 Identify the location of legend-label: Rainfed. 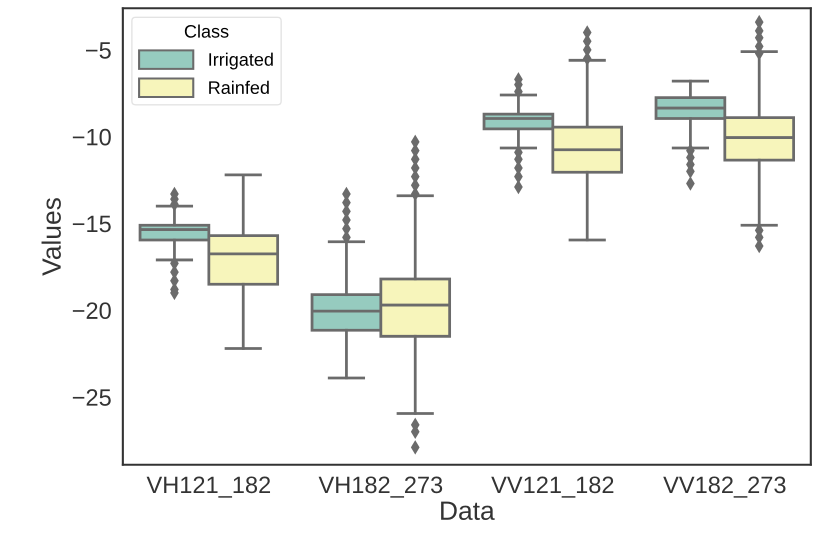
(239, 87).